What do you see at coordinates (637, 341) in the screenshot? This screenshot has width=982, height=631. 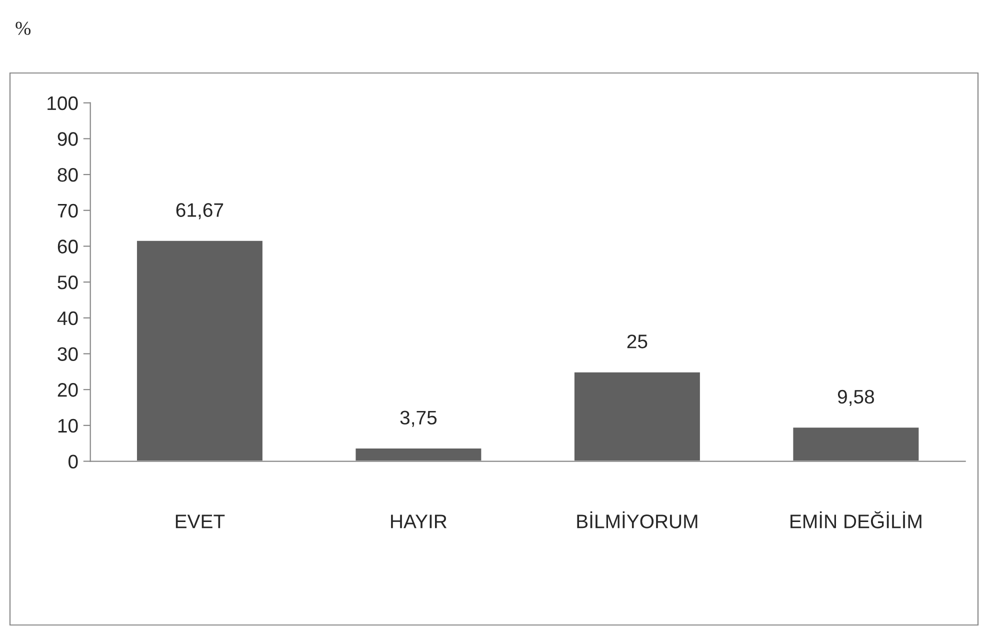 I see `data-label: 25` at bounding box center [637, 341].